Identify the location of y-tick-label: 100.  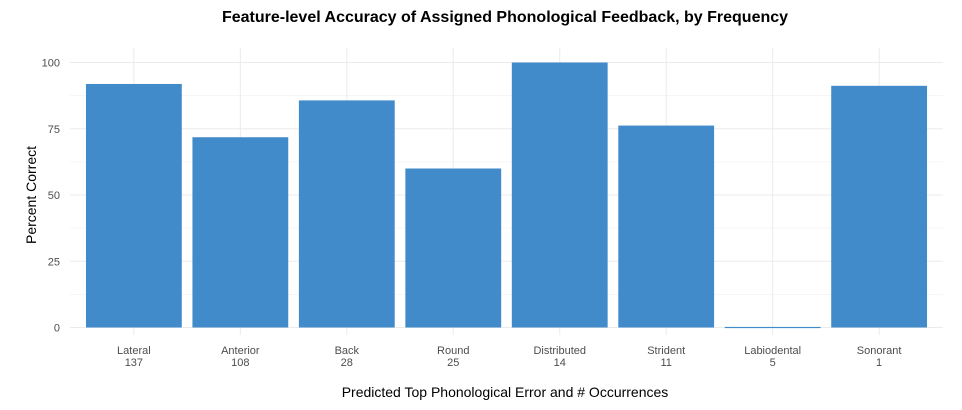
(51, 64).